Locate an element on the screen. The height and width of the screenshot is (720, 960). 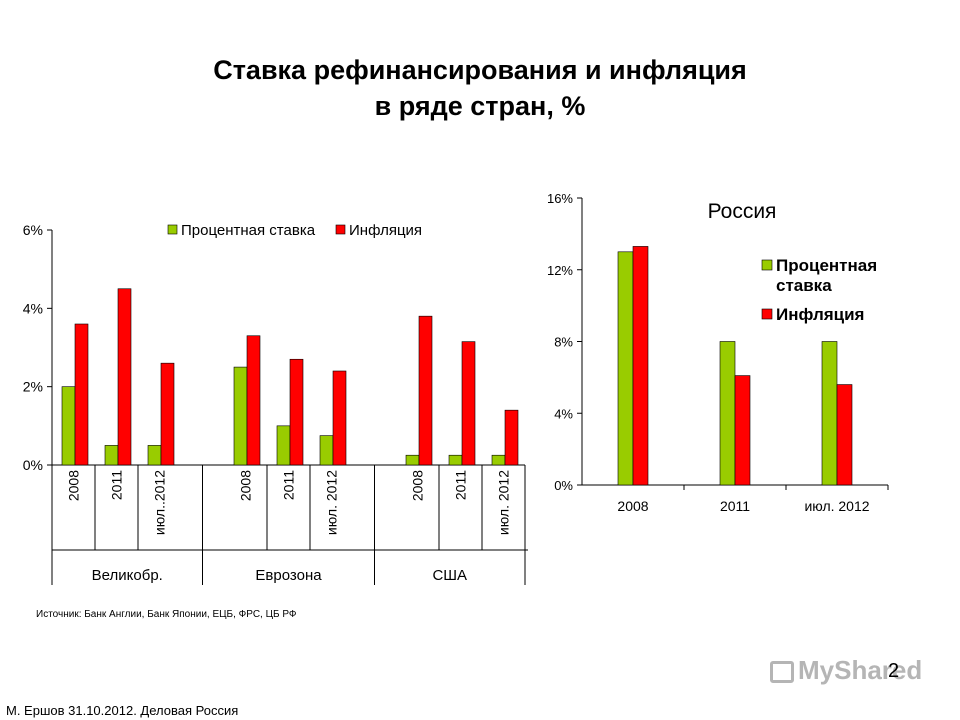
footer-credit: М. Ершов 31.10.2012. Деловая Россия is located at coordinates (122, 710).